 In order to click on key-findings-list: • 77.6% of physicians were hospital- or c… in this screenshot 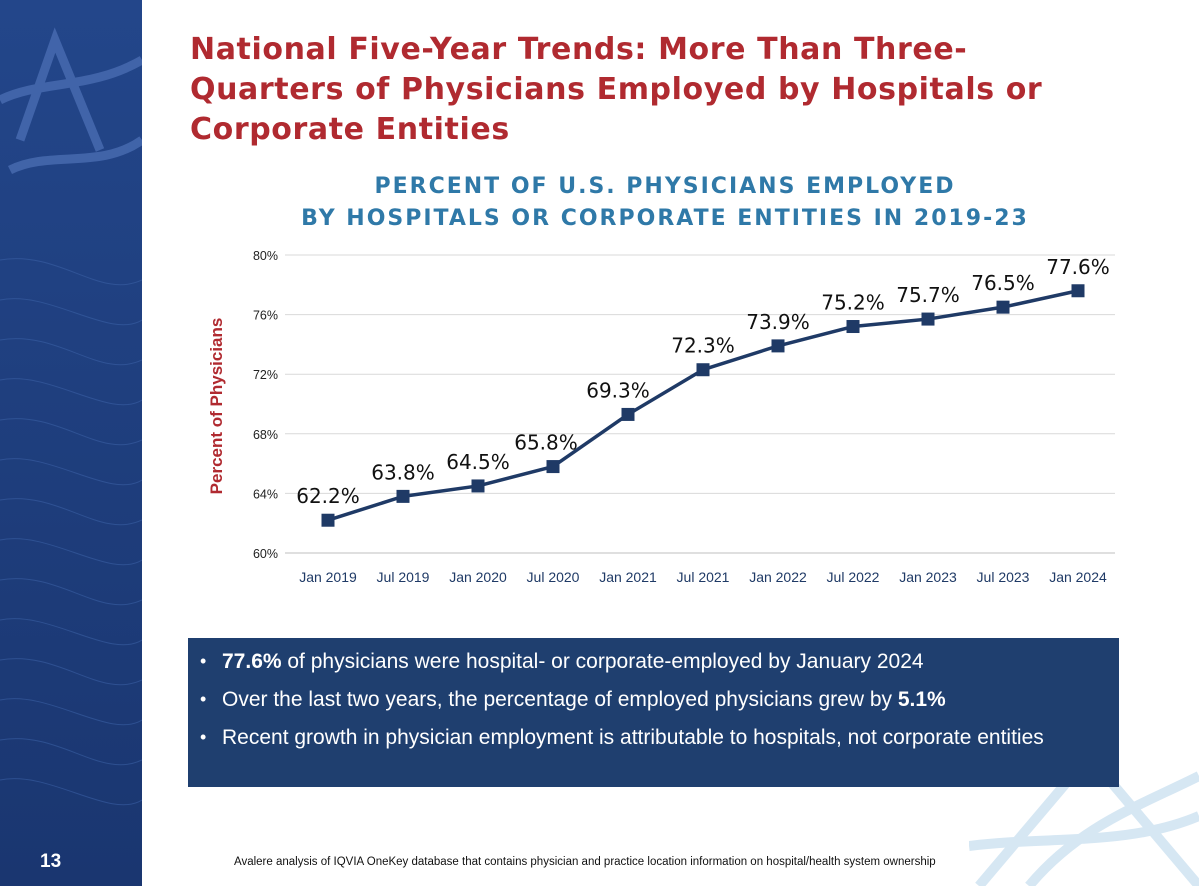, I will do `click(649, 699)`.